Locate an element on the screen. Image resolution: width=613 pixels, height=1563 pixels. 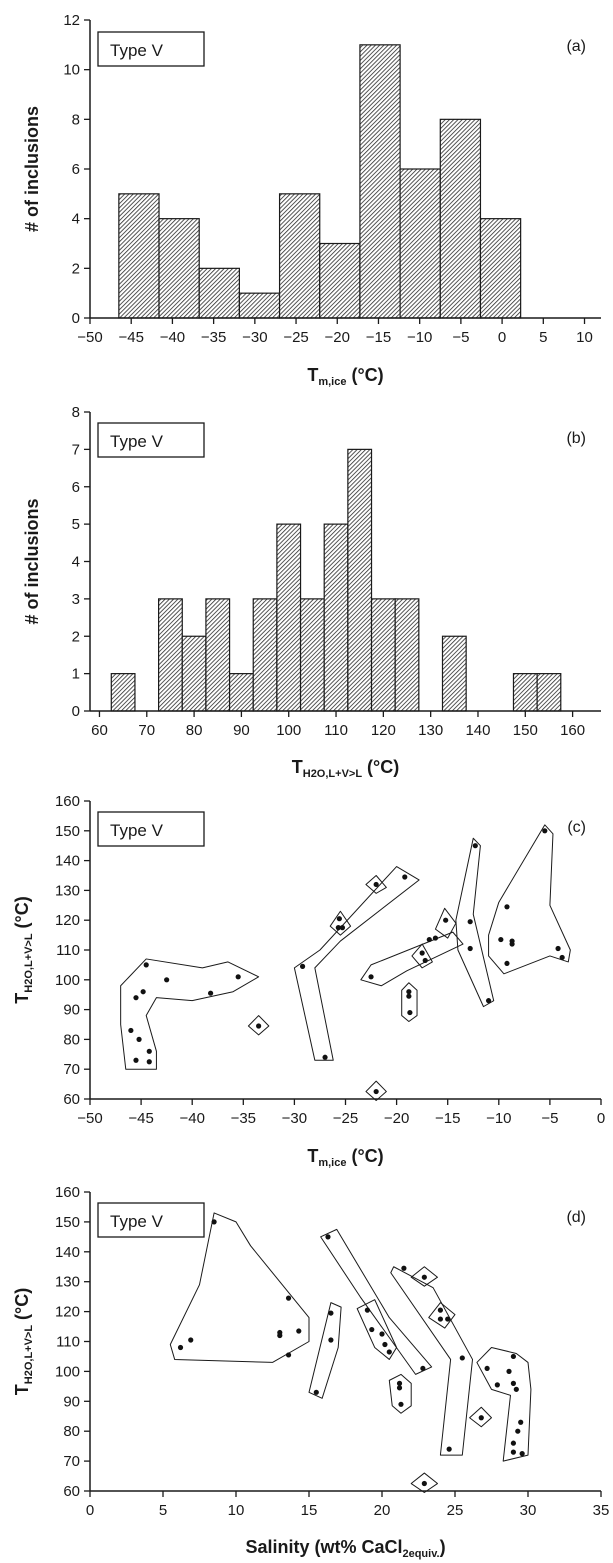
y-tick-label: 80 is located at coordinates (71, 1039).